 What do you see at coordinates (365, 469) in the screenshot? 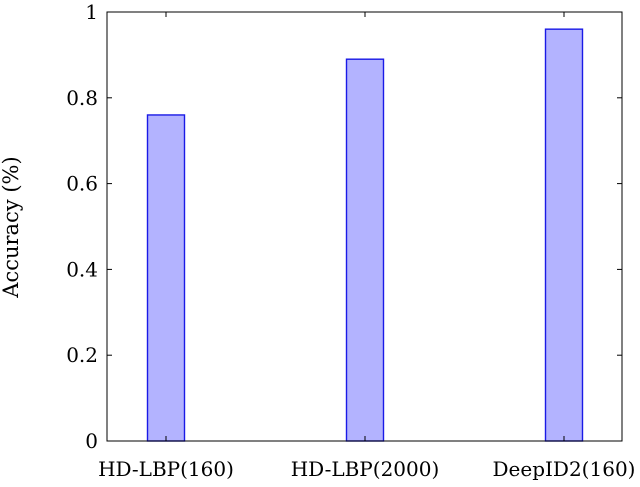
I see `x-category-label: HD-LBP(2000)` at bounding box center [365, 469].